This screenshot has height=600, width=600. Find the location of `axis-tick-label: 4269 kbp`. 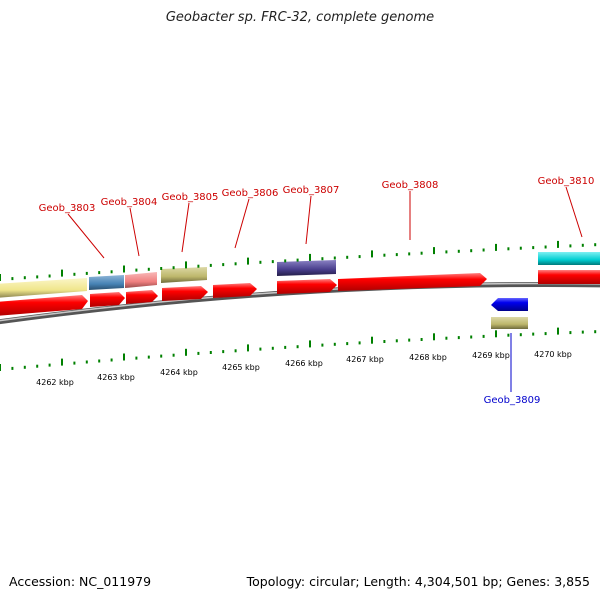

axis-tick-label: 4269 kbp is located at coordinates (491, 355).